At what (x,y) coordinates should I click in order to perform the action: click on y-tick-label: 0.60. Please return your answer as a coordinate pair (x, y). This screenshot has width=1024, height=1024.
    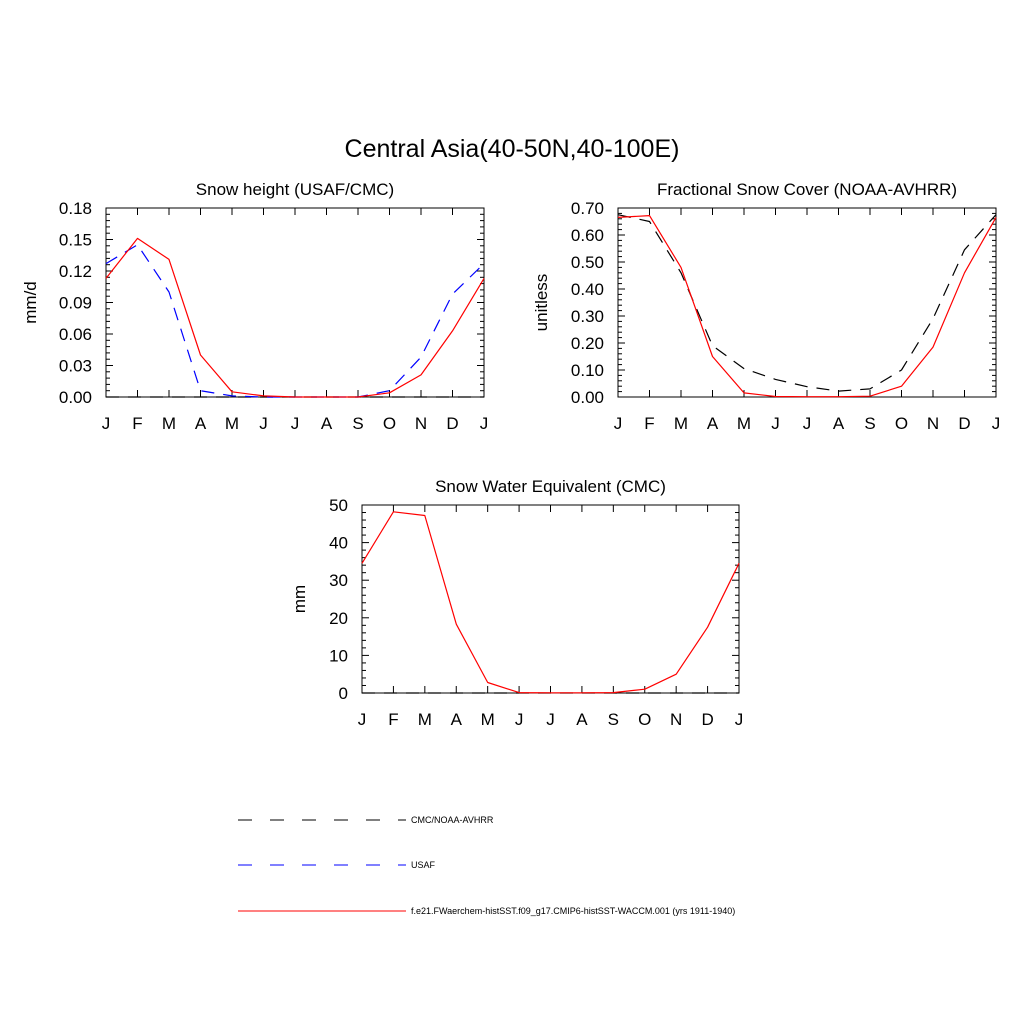
    Looking at the image, I should click on (587, 235).